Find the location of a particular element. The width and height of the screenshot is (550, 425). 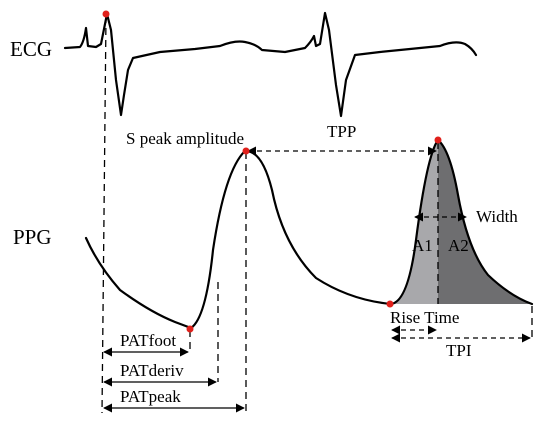

a2-label: A2 is located at coordinates (458, 245).